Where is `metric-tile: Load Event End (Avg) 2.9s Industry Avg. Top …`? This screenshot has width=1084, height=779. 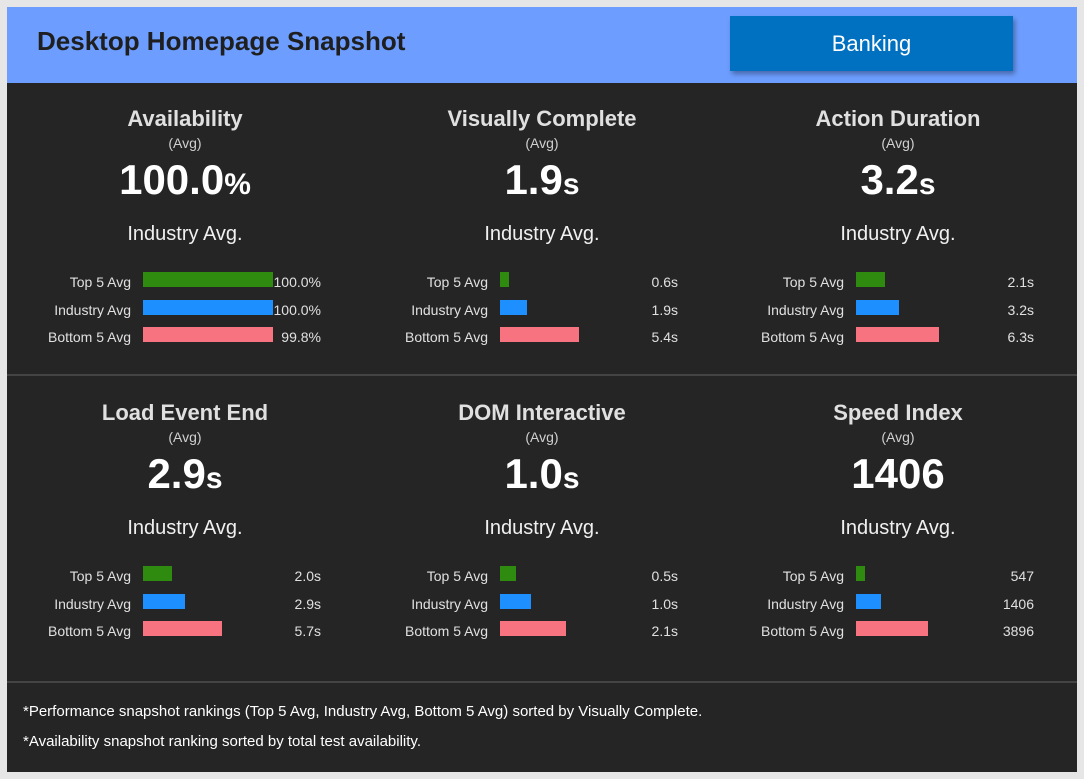
metric-tile: Load Event End (Avg) 2.9s Industry Avg. Top … is located at coordinates (185, 523).